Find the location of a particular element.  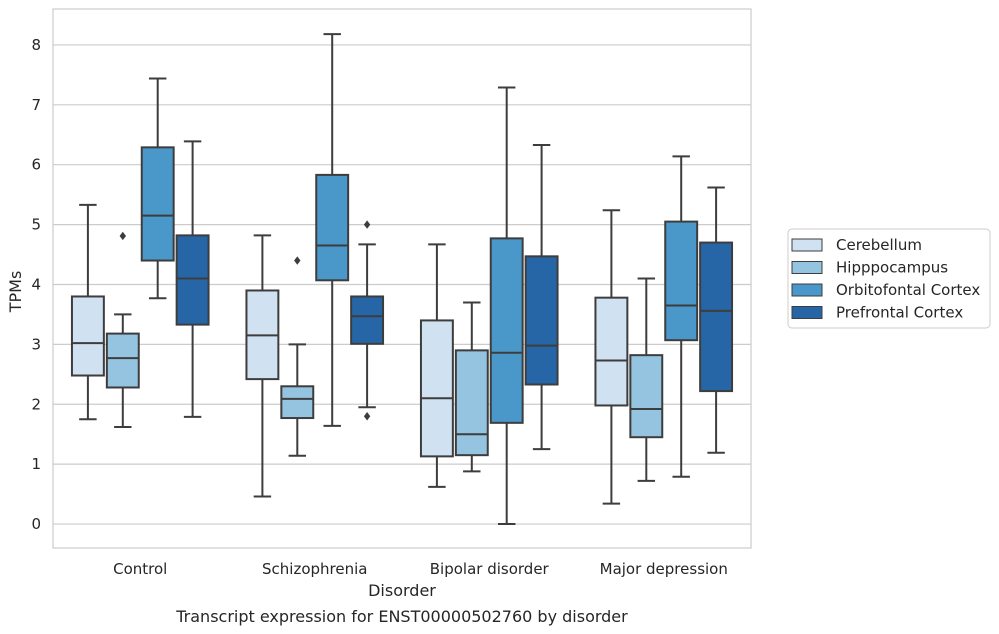

y-tick-label: 7 is located at coordinates (36, 105).